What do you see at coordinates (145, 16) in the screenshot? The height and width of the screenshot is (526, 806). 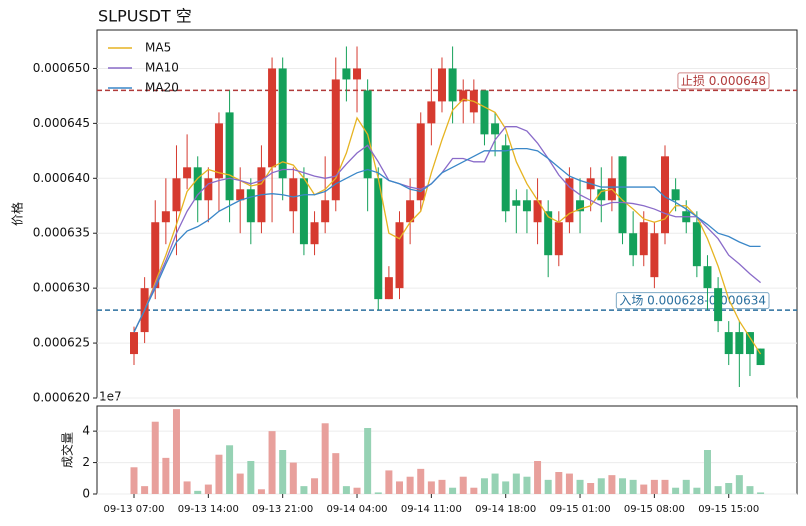 I see `chart-title: SLPUSDT 空` at bounding box center [145, 16].